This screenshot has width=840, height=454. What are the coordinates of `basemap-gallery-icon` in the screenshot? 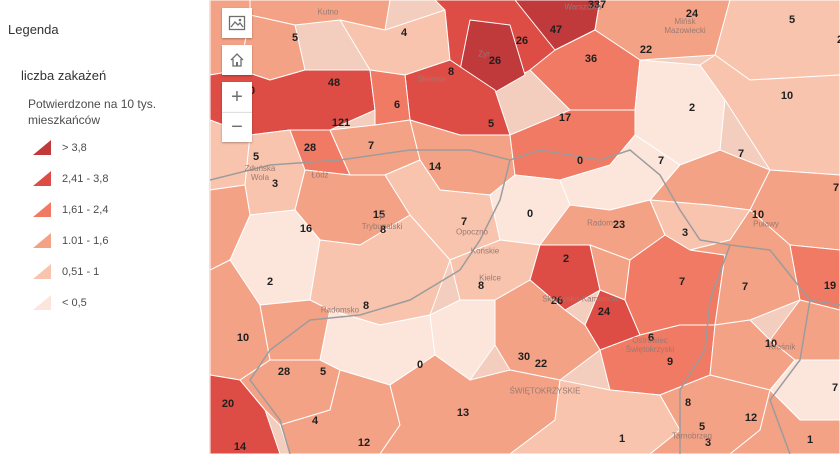 It's located at (237, 23).